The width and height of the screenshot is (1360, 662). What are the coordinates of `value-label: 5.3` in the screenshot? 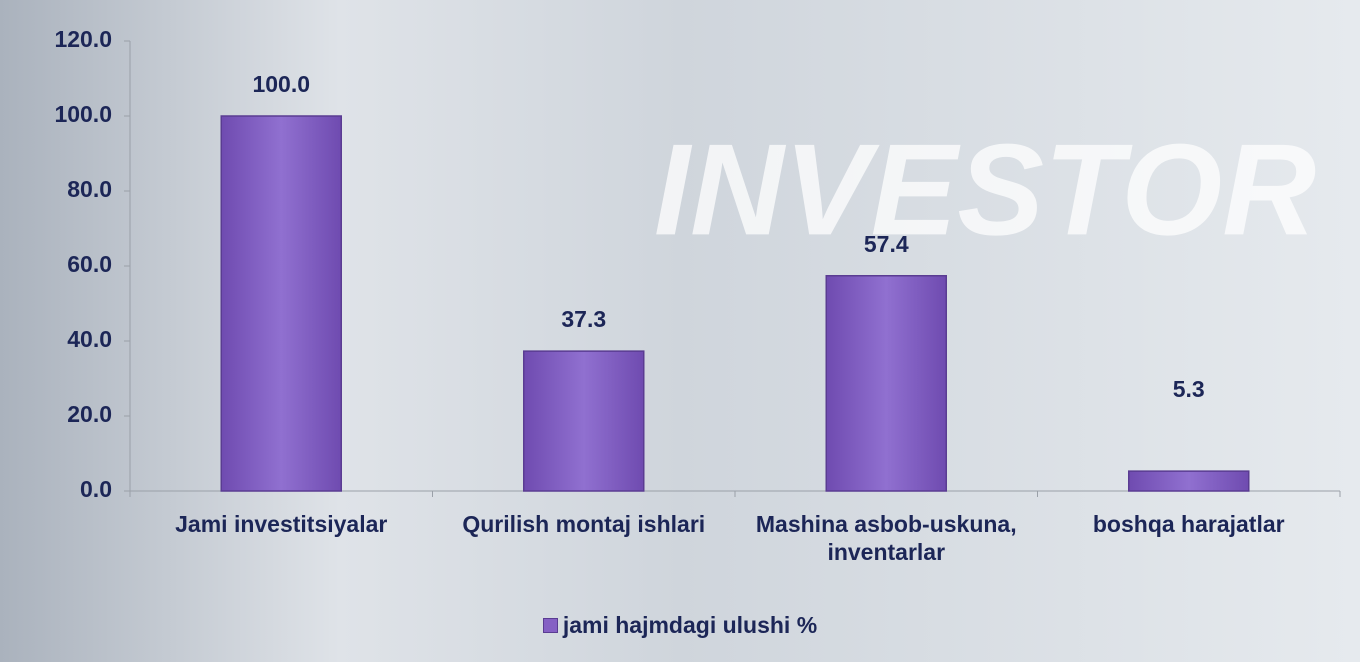 It's located at (1189, 389).